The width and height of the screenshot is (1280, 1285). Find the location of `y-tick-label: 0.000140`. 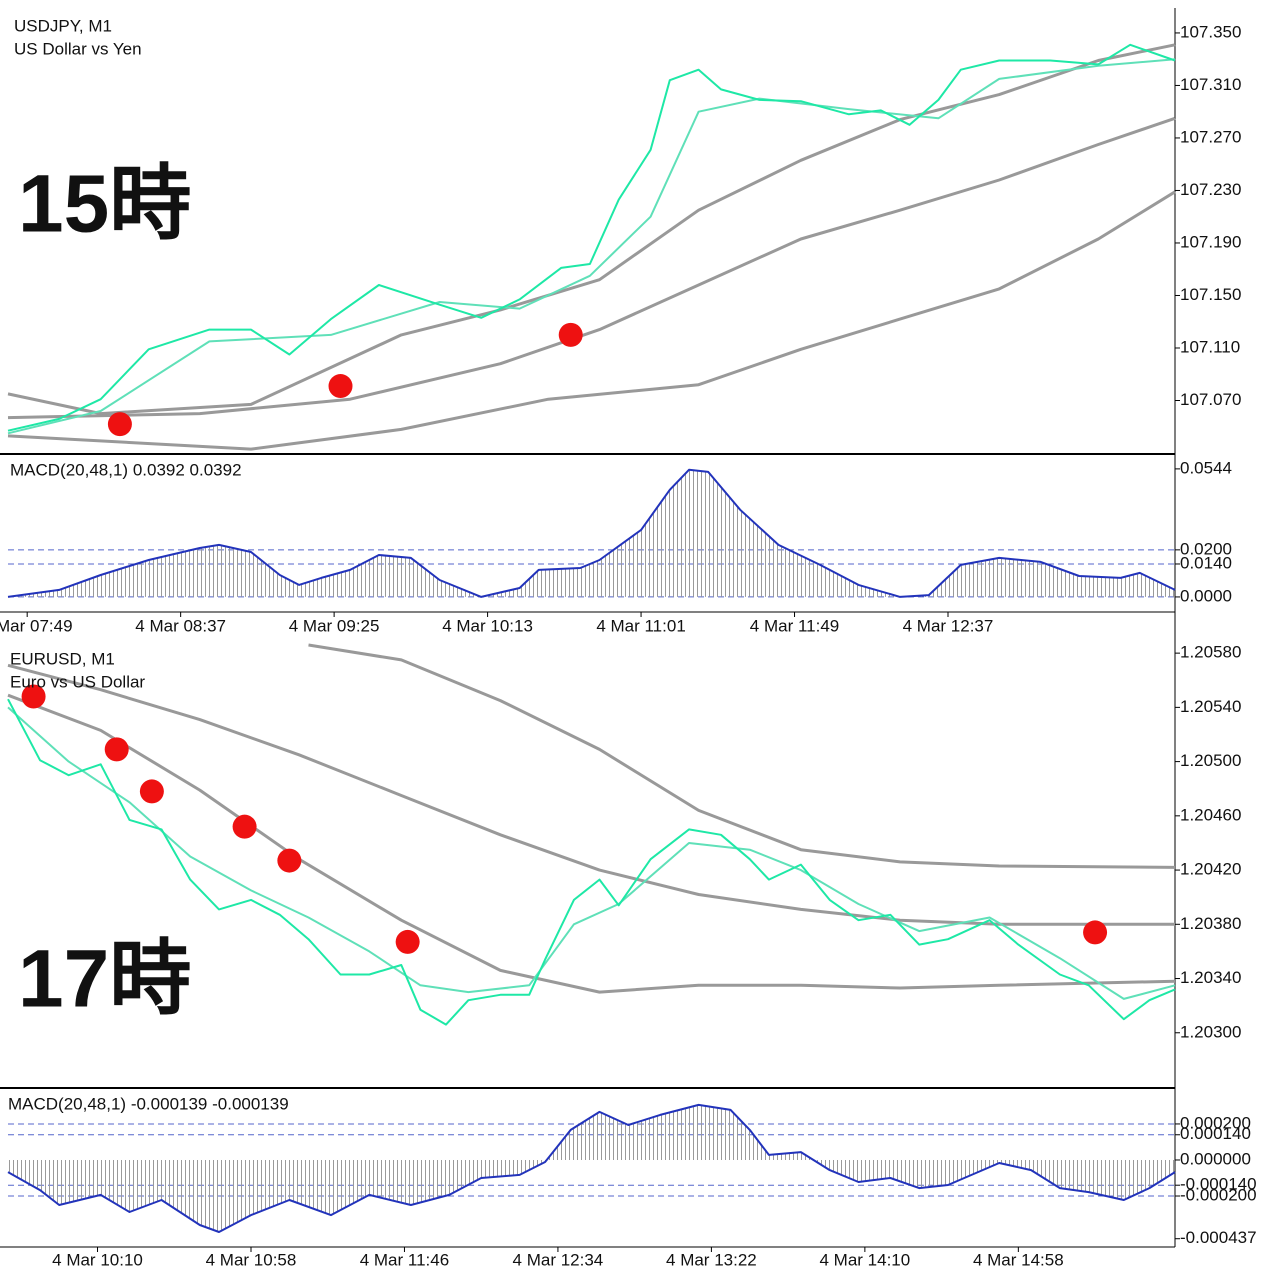

y-tick-label: 0.000140 is located at coordinates (1215, 1133).